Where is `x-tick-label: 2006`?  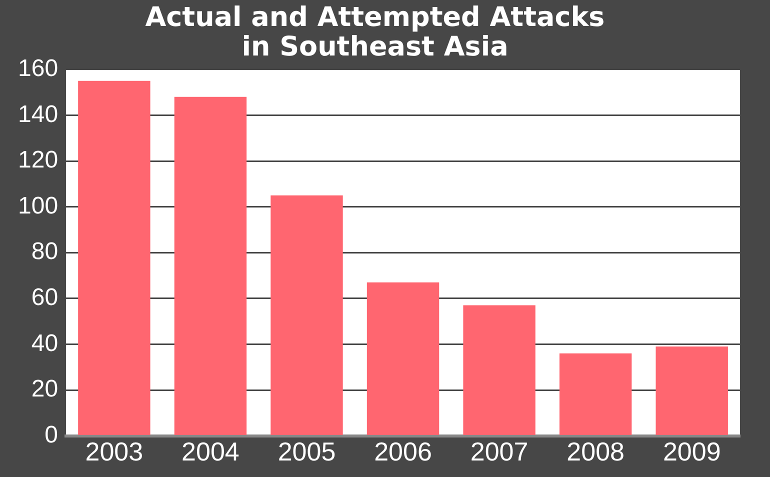 x-tick-label: 2006 is located at coordinates (403, 451).